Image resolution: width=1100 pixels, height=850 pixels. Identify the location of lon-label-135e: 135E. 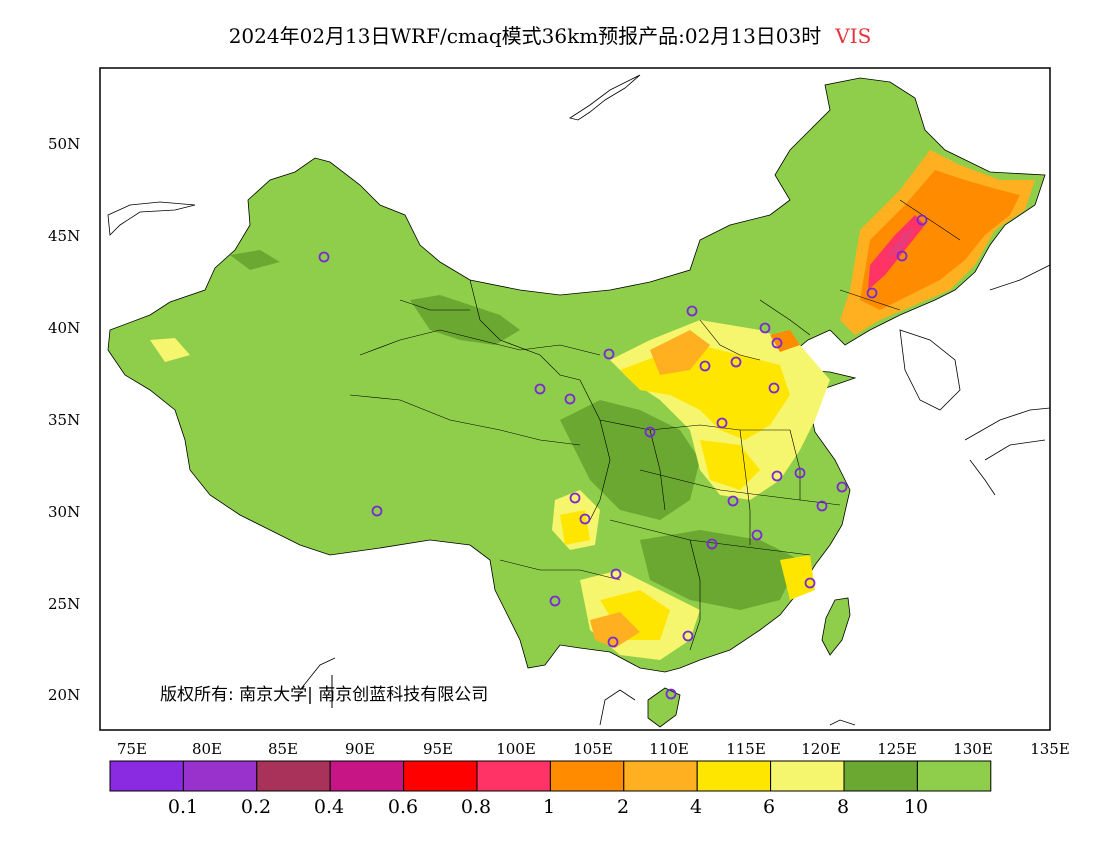
(1050, 749).